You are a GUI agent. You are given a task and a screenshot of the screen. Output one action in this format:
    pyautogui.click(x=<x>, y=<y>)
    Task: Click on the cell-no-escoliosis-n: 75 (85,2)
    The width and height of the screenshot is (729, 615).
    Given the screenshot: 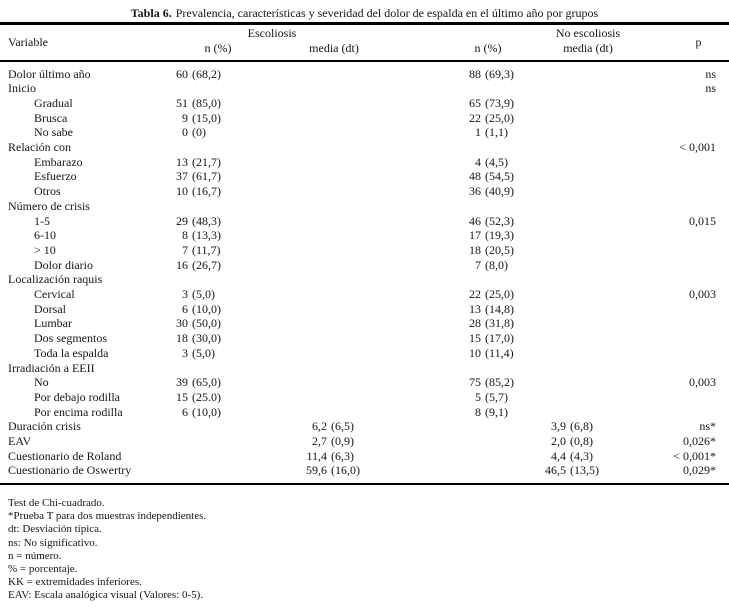 What is the action you would take?
    pyautogui.click(x=457, y=382)
    